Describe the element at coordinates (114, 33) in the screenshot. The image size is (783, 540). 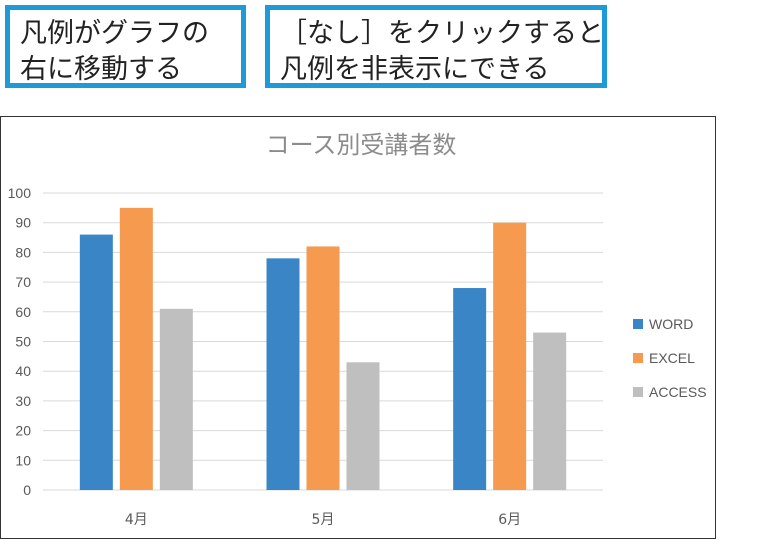
I see `callout-left-line1: 凡例がグラフの` at that location.